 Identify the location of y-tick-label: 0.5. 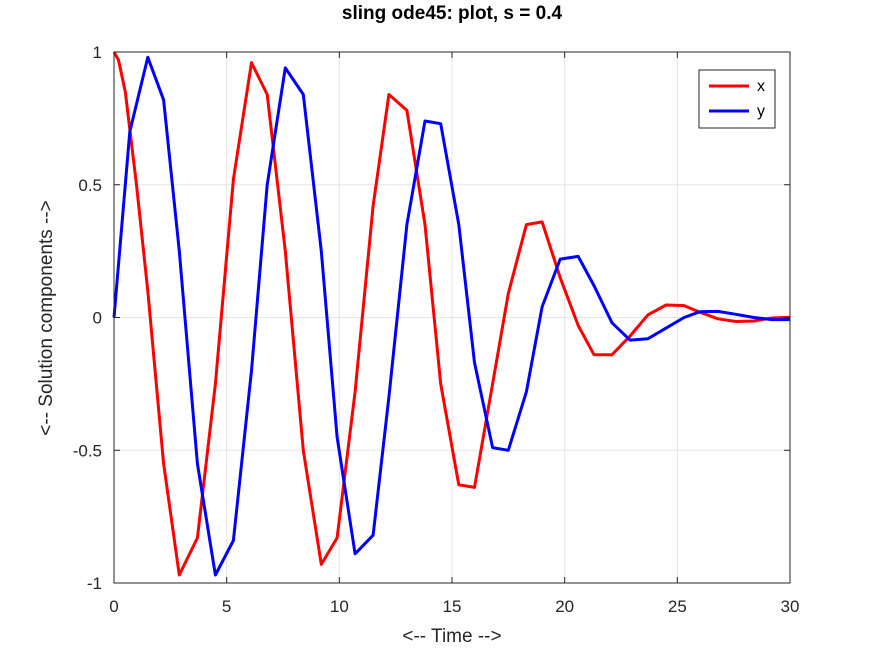
(90, 185).